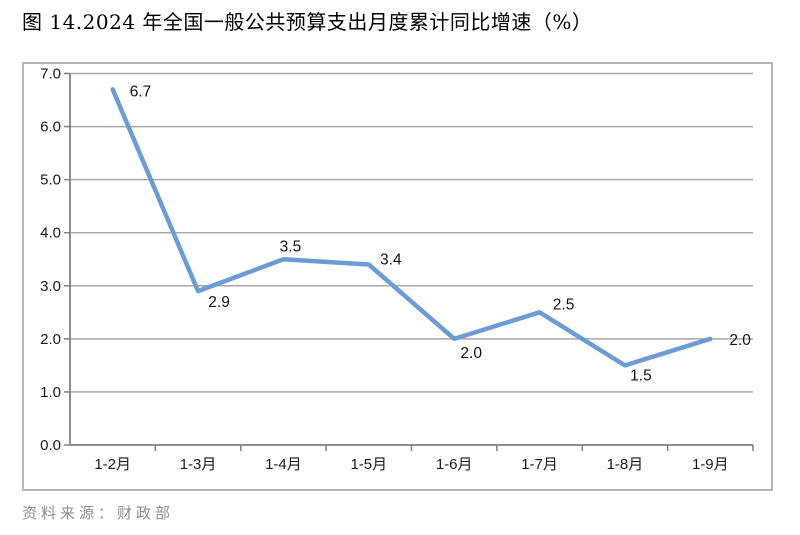  Describe the element at coordinates (539, 464) in the screenshot. I see `x-tick-label: 1-7月` at that location.